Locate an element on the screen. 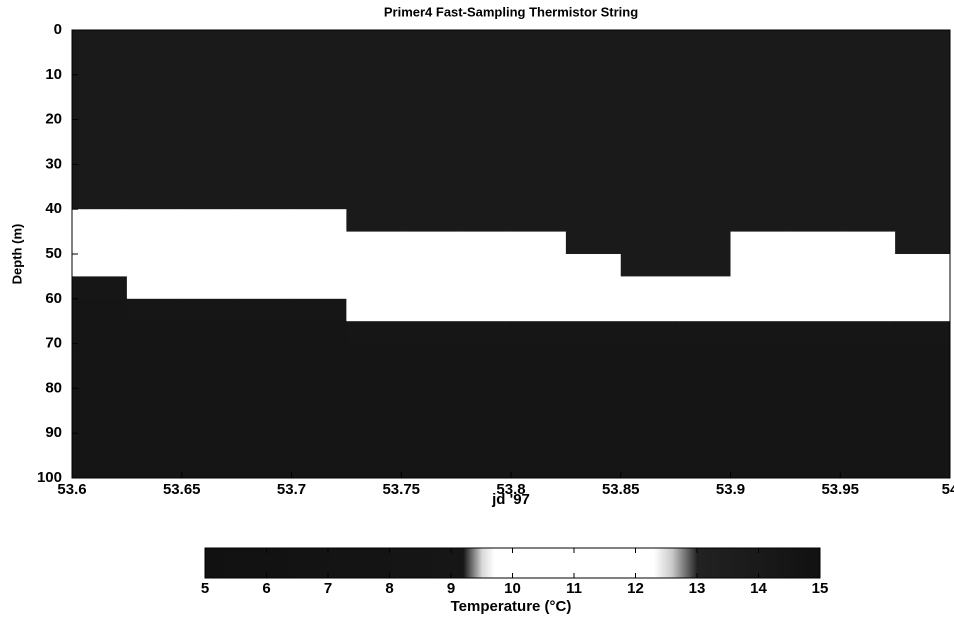 This screenshot has height=618, width=954. colorbar-tick-label: 7 is located at coordinates (328, 588).